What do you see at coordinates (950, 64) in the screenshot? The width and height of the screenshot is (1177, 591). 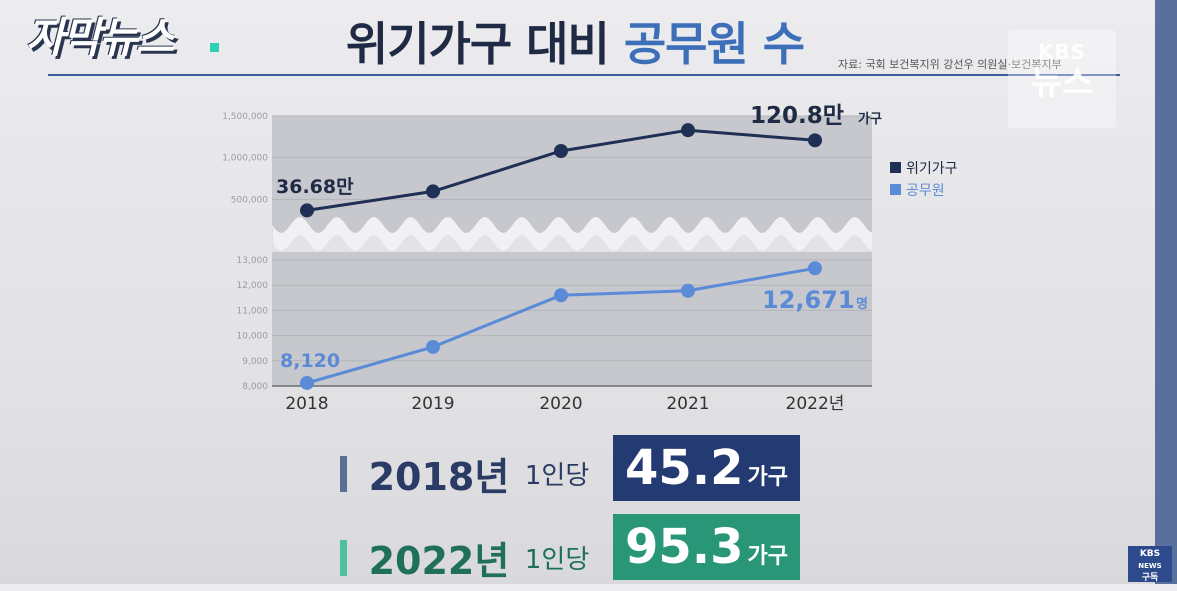 I see `source-text: 자료: 국회 보건복지위 강선우 의원실·보건복지부` at bounding box center [950, 64].